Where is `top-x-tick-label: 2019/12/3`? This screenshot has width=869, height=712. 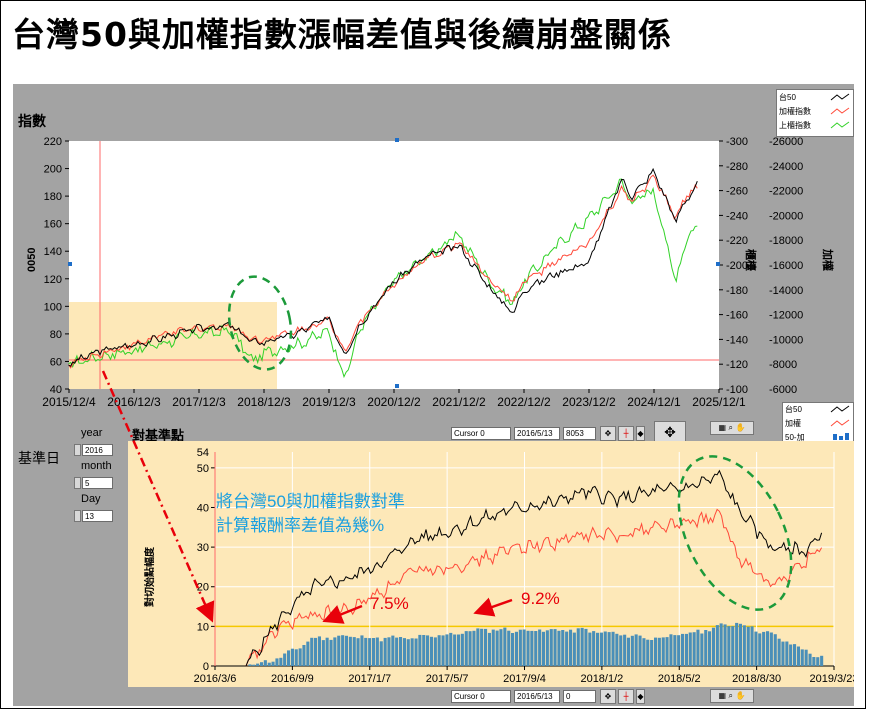 top-x-tick-label: 2019/12/3 is located at coordinates (329, 402).